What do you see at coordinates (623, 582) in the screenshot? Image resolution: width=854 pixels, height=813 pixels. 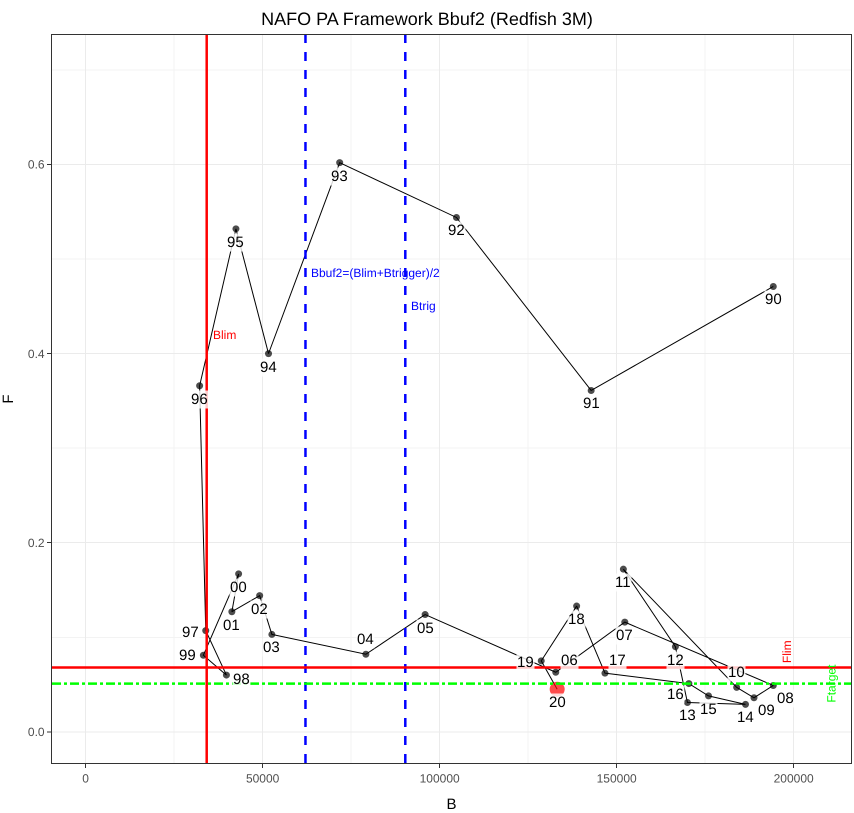 I see `annotation: 11` at bounding box center [623, 582].